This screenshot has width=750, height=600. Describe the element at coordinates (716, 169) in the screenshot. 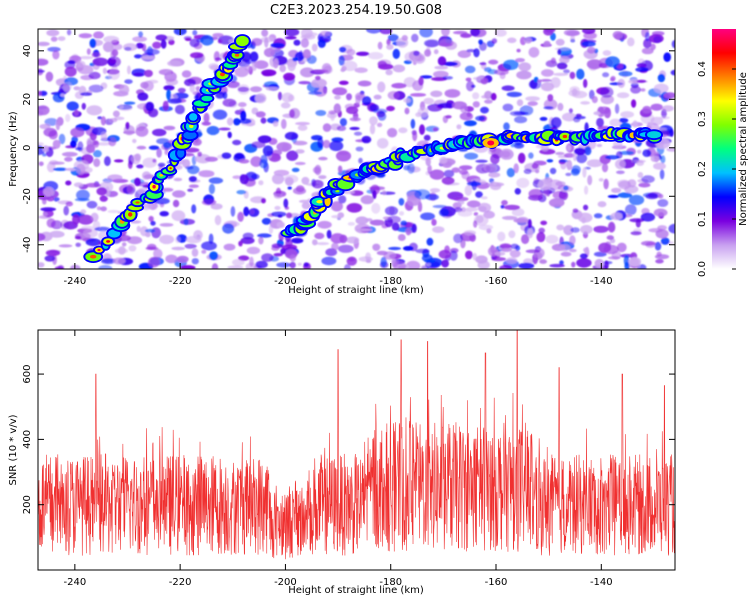

I see `colorbar-ticks: 0.0 0.1 0.2 0.3 0.4` at that location.